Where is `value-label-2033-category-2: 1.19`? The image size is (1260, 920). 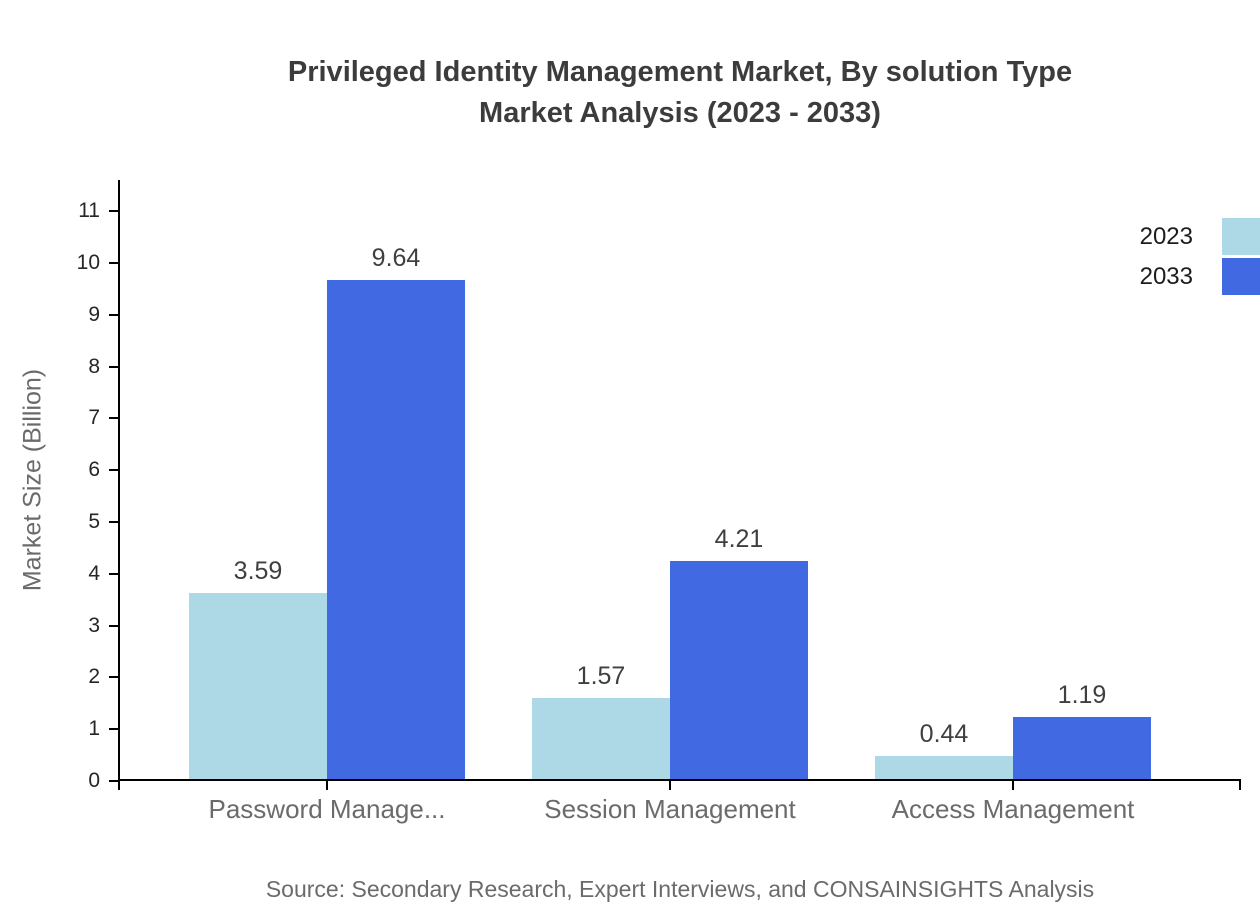 value-label-2033-category-2: 1.19 is located at coordinates (1082, 695).